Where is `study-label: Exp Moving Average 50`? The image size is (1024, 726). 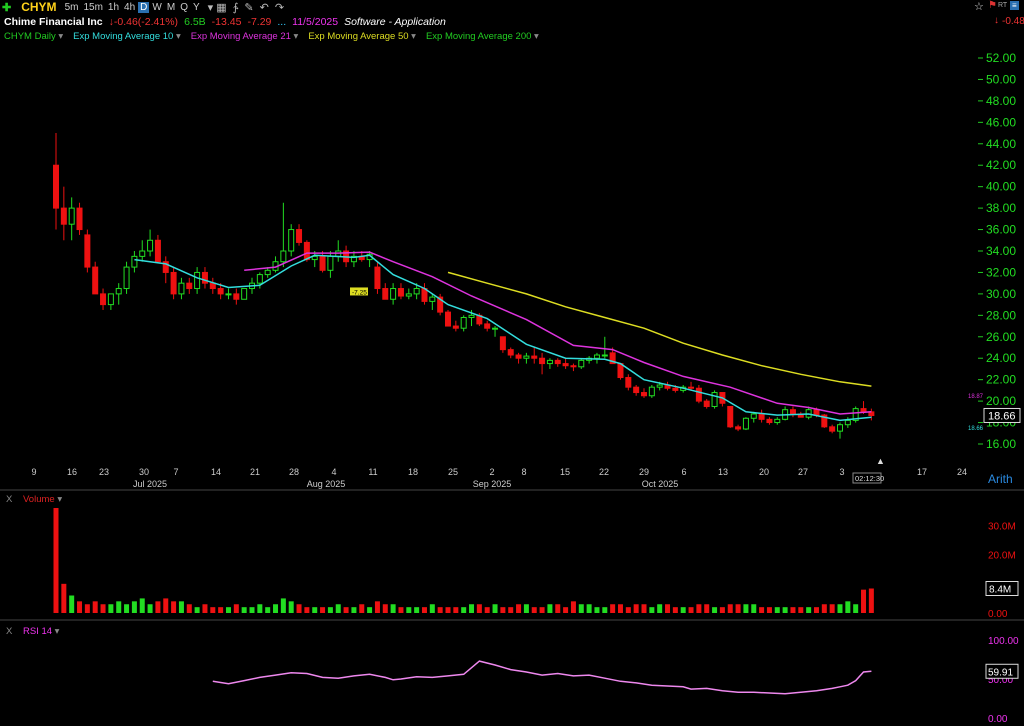
study-label: Exp Moving Average 50 is located at coordinates (358, 36).